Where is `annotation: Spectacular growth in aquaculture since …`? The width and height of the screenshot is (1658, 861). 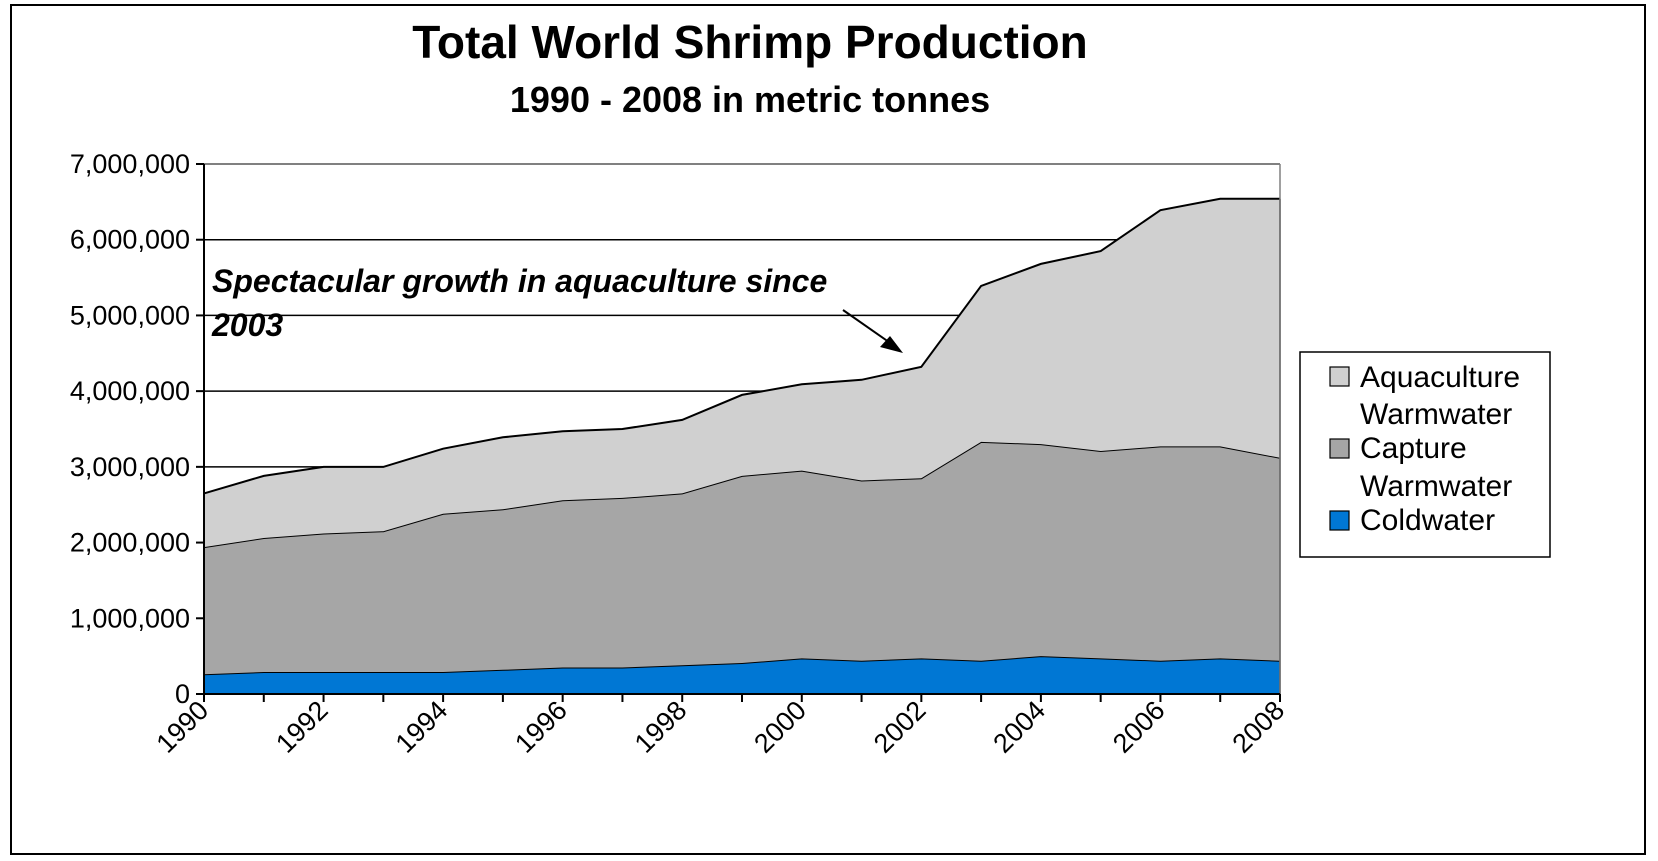 annotation: Spectacular growth in aquaculture since … is located at coordinates (557, 308).